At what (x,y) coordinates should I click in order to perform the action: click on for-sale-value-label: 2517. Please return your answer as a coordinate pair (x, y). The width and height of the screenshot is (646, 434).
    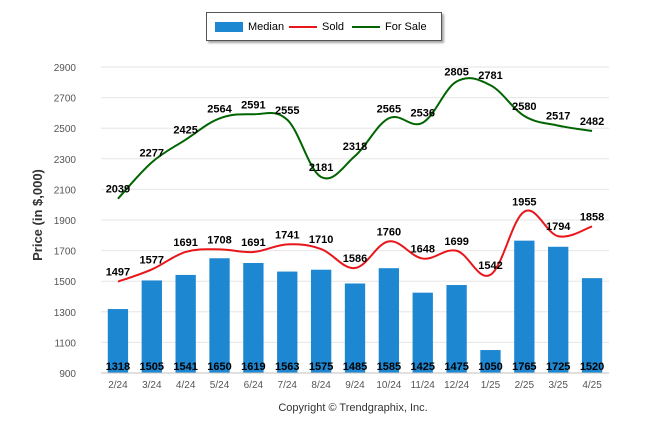
    Looking at the image, I should click on (558, 117).